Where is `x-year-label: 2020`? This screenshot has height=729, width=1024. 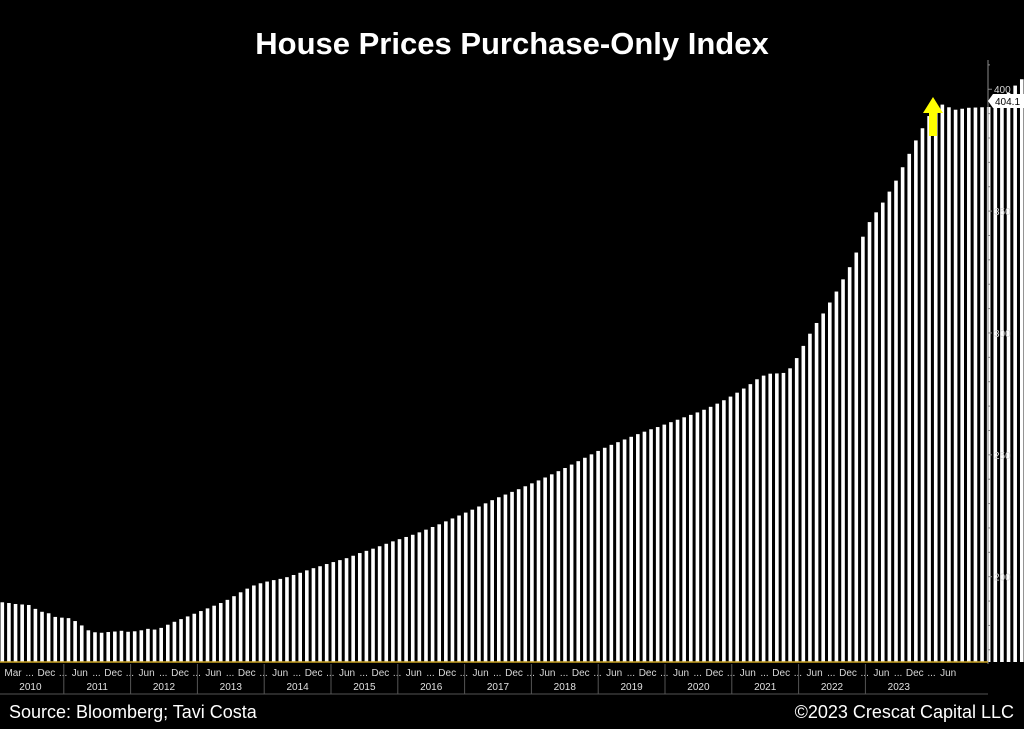
x-year-label: 2020 is located at coordinates (698, 687).